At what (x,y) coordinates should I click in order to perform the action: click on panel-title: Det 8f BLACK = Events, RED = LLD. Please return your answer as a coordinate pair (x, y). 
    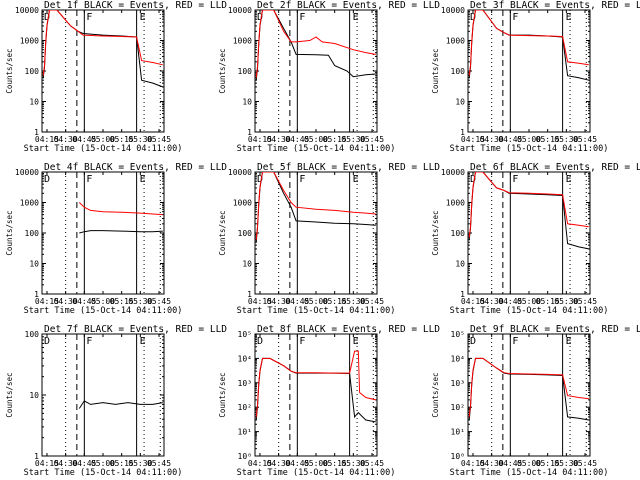
    Looking at the image, I should click on (348, 329).